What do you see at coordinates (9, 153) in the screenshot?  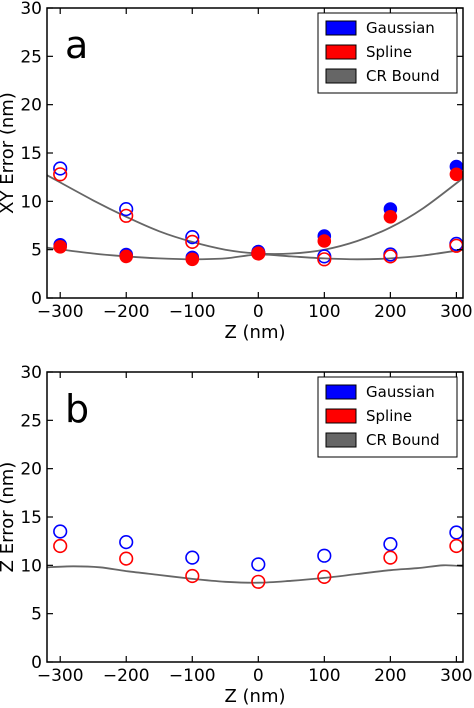 I see `y-axis-label: XY Error (nm)` at bounding box center [9, 153].